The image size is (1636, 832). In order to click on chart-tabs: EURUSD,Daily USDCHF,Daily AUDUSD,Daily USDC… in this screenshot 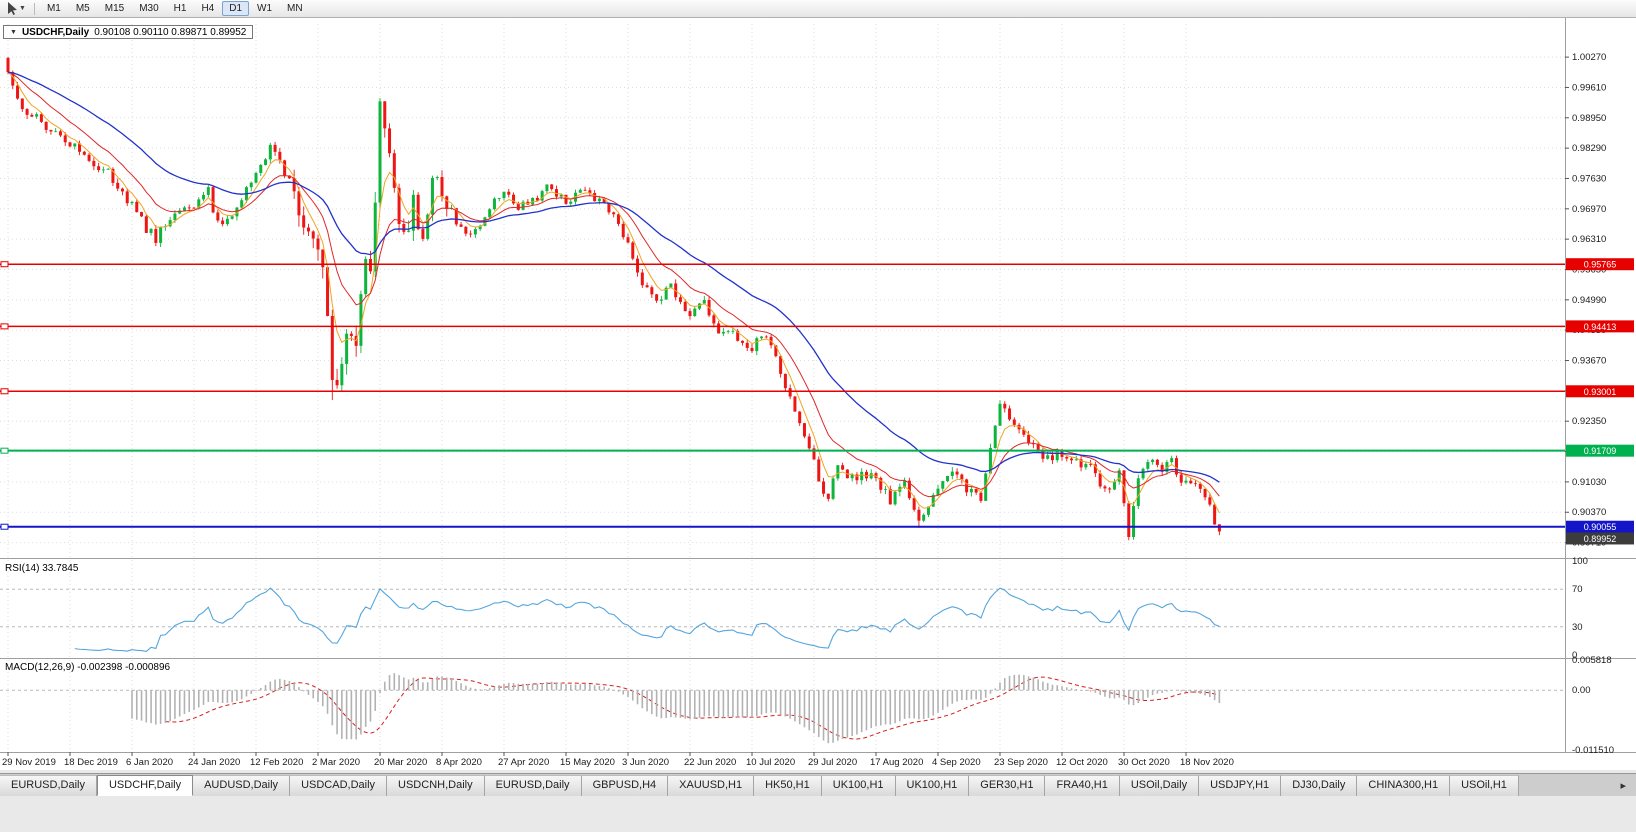, I will do `click(759, 785)`.